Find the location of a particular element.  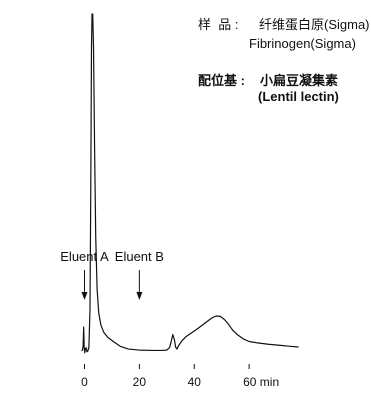

ligand-name-en: (Lentil lectin) is located at coordinates (298, 96).